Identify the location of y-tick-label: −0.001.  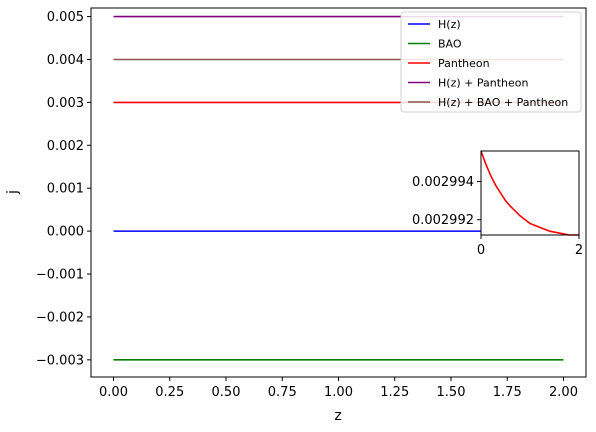
(60, 275).